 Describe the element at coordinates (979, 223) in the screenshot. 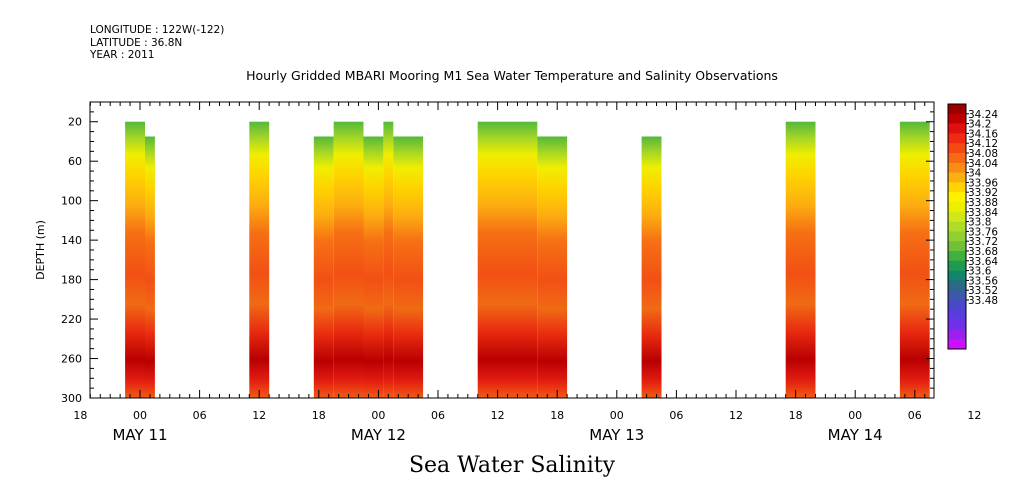

I see `colorbar-label: 33.8` at that location.